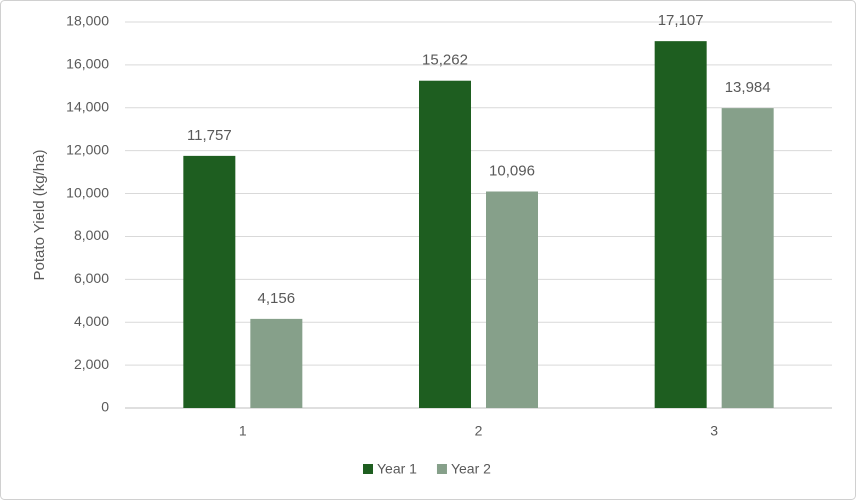  Describe the element at coordinates (714, 431) in the screenshot. I see `x-tick-label: 3` at that location.